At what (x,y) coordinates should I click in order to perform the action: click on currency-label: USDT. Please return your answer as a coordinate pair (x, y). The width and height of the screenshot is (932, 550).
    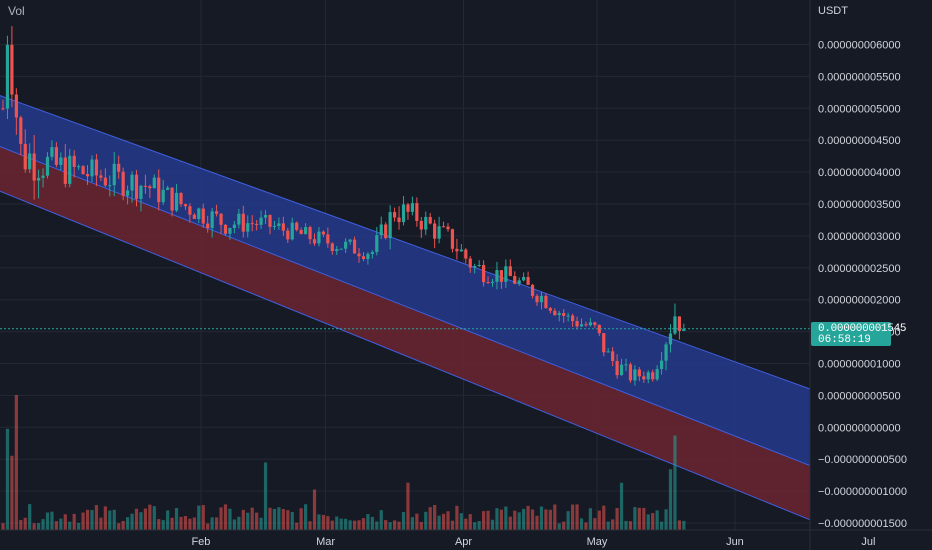
    Looking at the image, I should click on (833, 11).